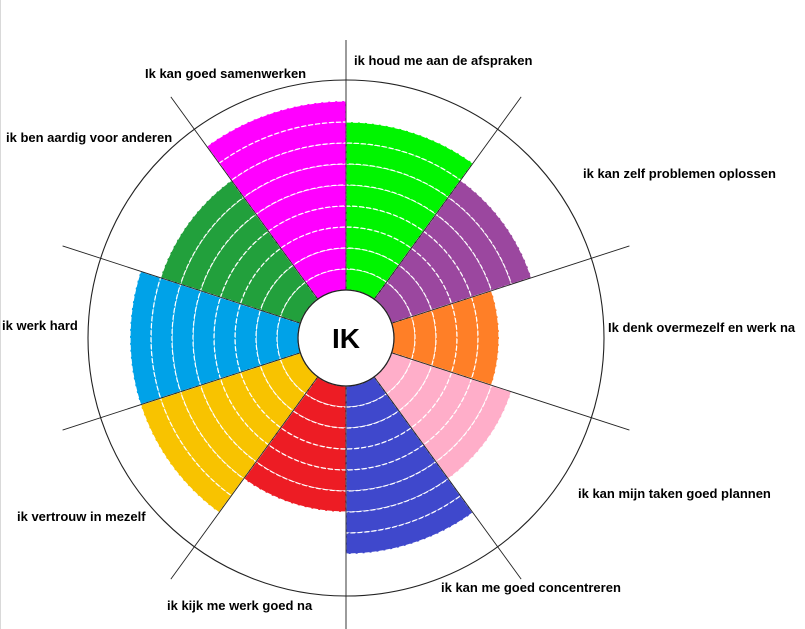  What do you see at coordinates (679, 173) in the screenshot?
I see `label-problemen-oplossen: ik kan zelf problemen oplossen` at bounding box center [679, 173].